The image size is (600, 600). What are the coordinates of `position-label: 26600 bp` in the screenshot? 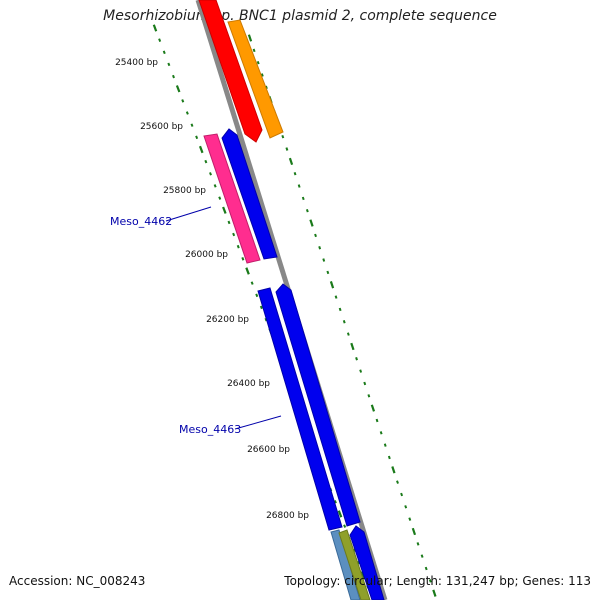 It's located at (268, 450).